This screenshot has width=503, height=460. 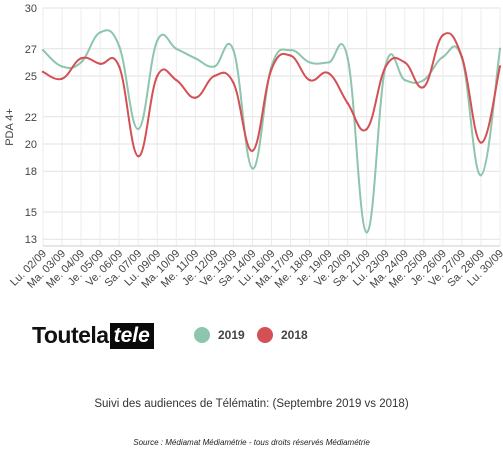 What do you see at coordinates (294, 335) in the screenshot?
I see `legend-label-2018: 2018` at bounding box center [294, 335].